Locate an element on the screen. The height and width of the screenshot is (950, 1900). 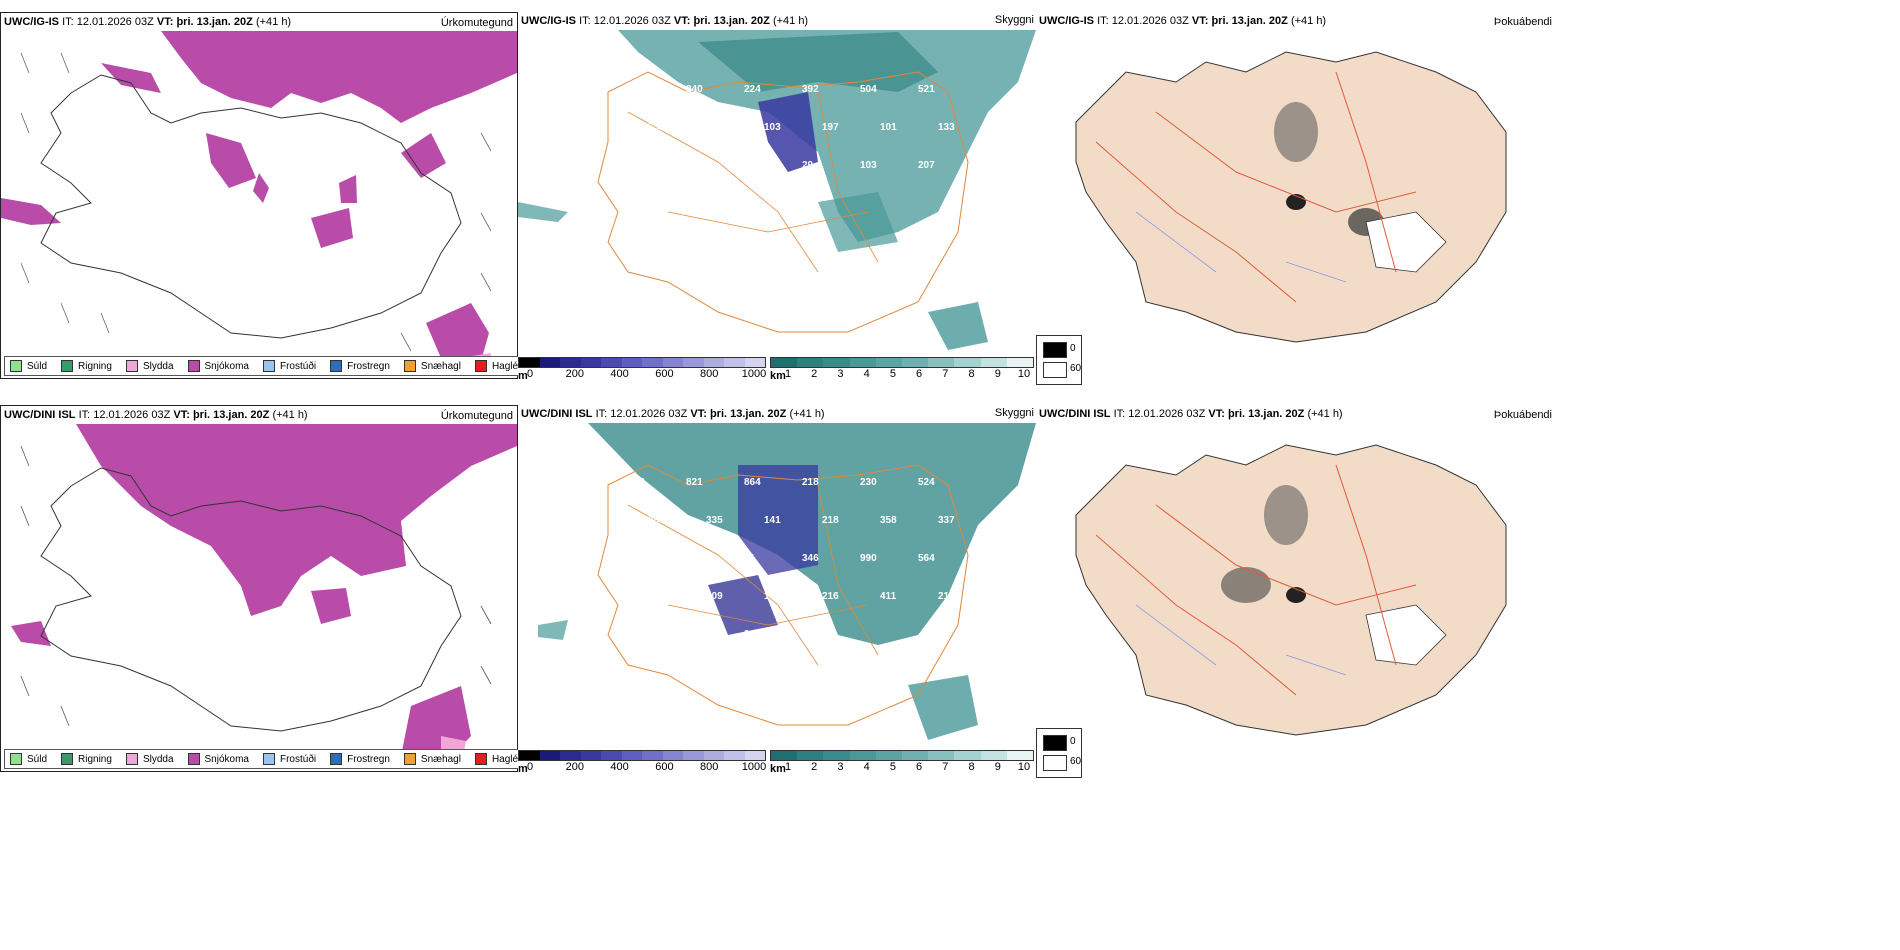
visibility-title: Skyggni is located at coordinates (1014, 20).